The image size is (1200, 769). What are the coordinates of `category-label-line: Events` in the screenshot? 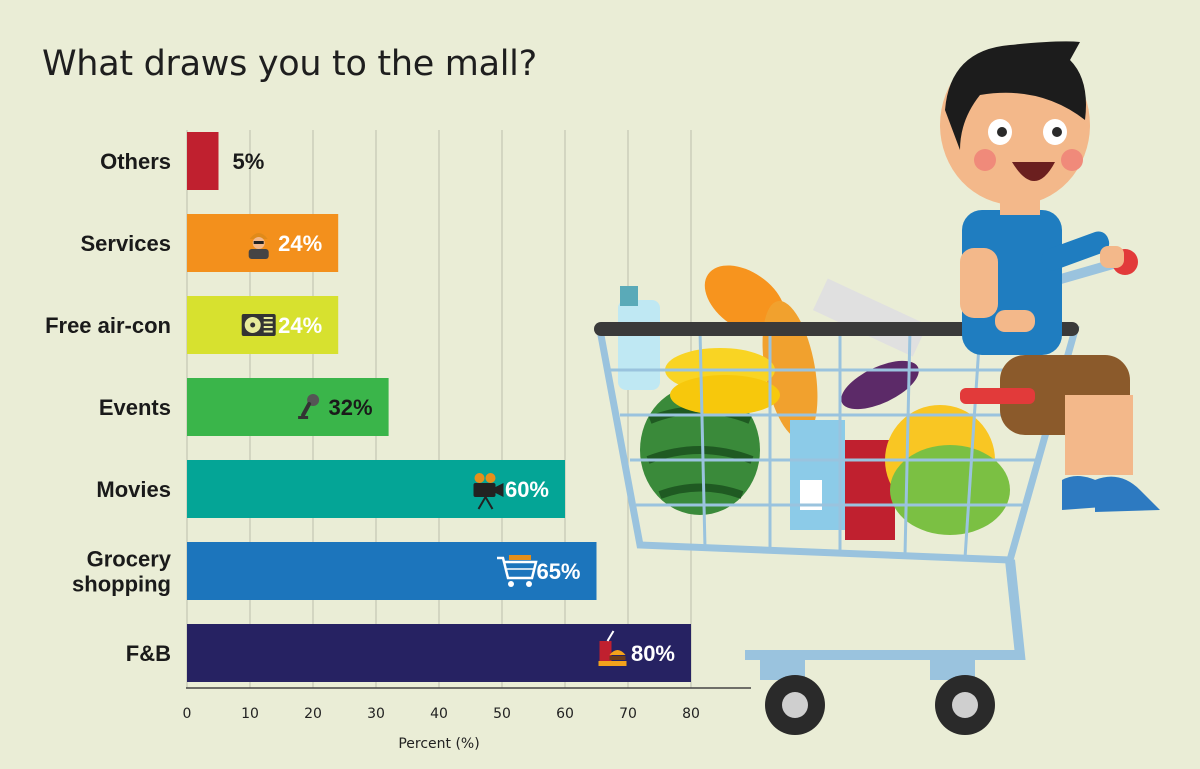 It's located at (135, 407).